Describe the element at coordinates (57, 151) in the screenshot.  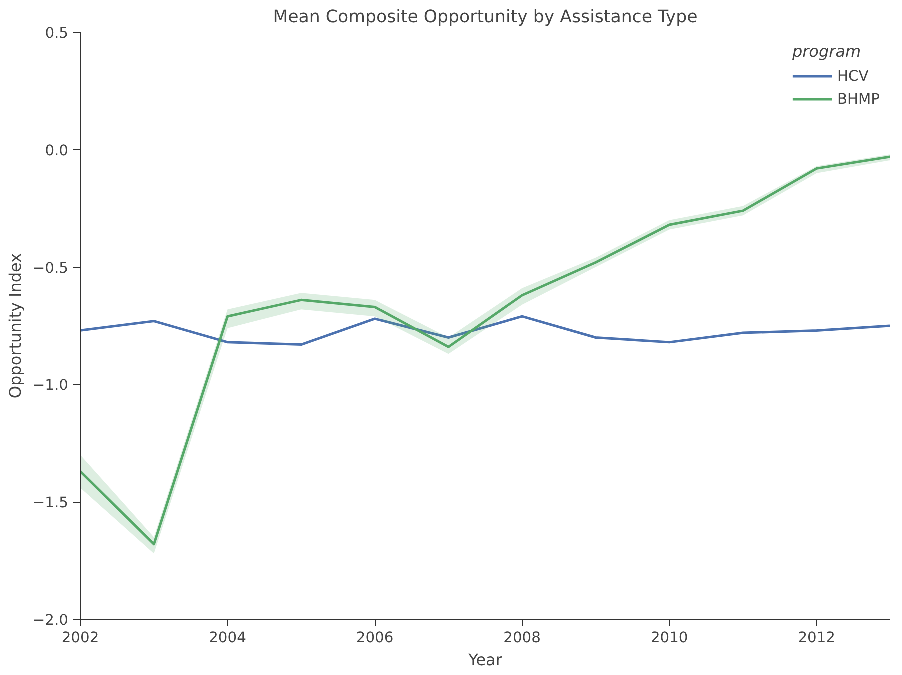
I see `y-tick-label: 0.0` at that location.